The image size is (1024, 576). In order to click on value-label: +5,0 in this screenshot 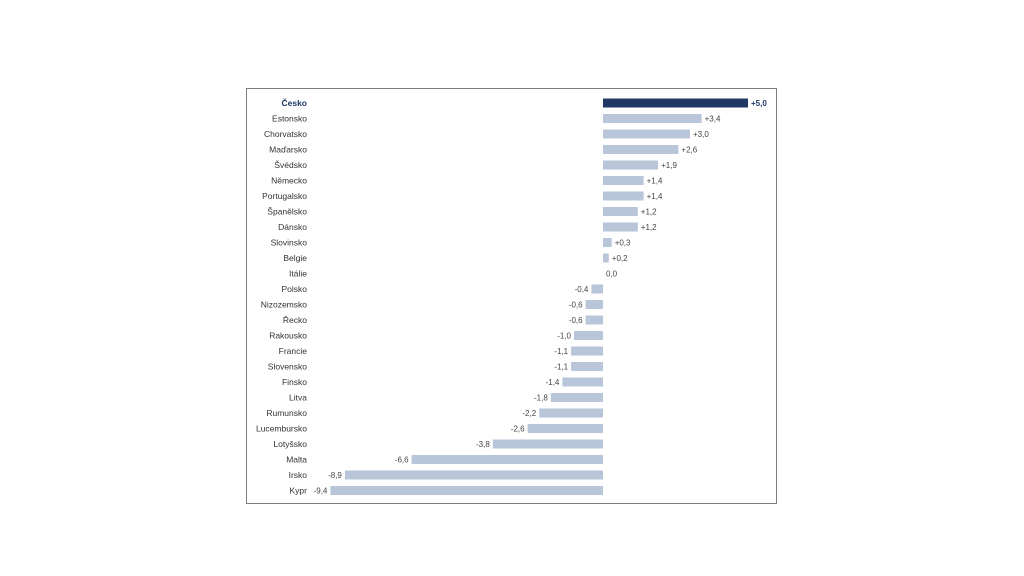, I will do `click(759, 103)`.